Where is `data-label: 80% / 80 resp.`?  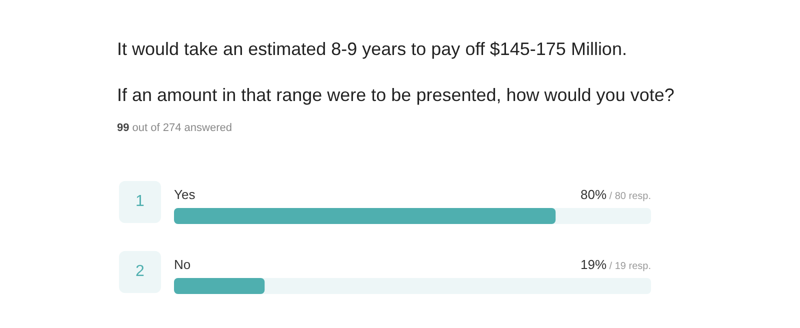 data-label: 80% / 80 resp. is located at coordinates (615, 194).